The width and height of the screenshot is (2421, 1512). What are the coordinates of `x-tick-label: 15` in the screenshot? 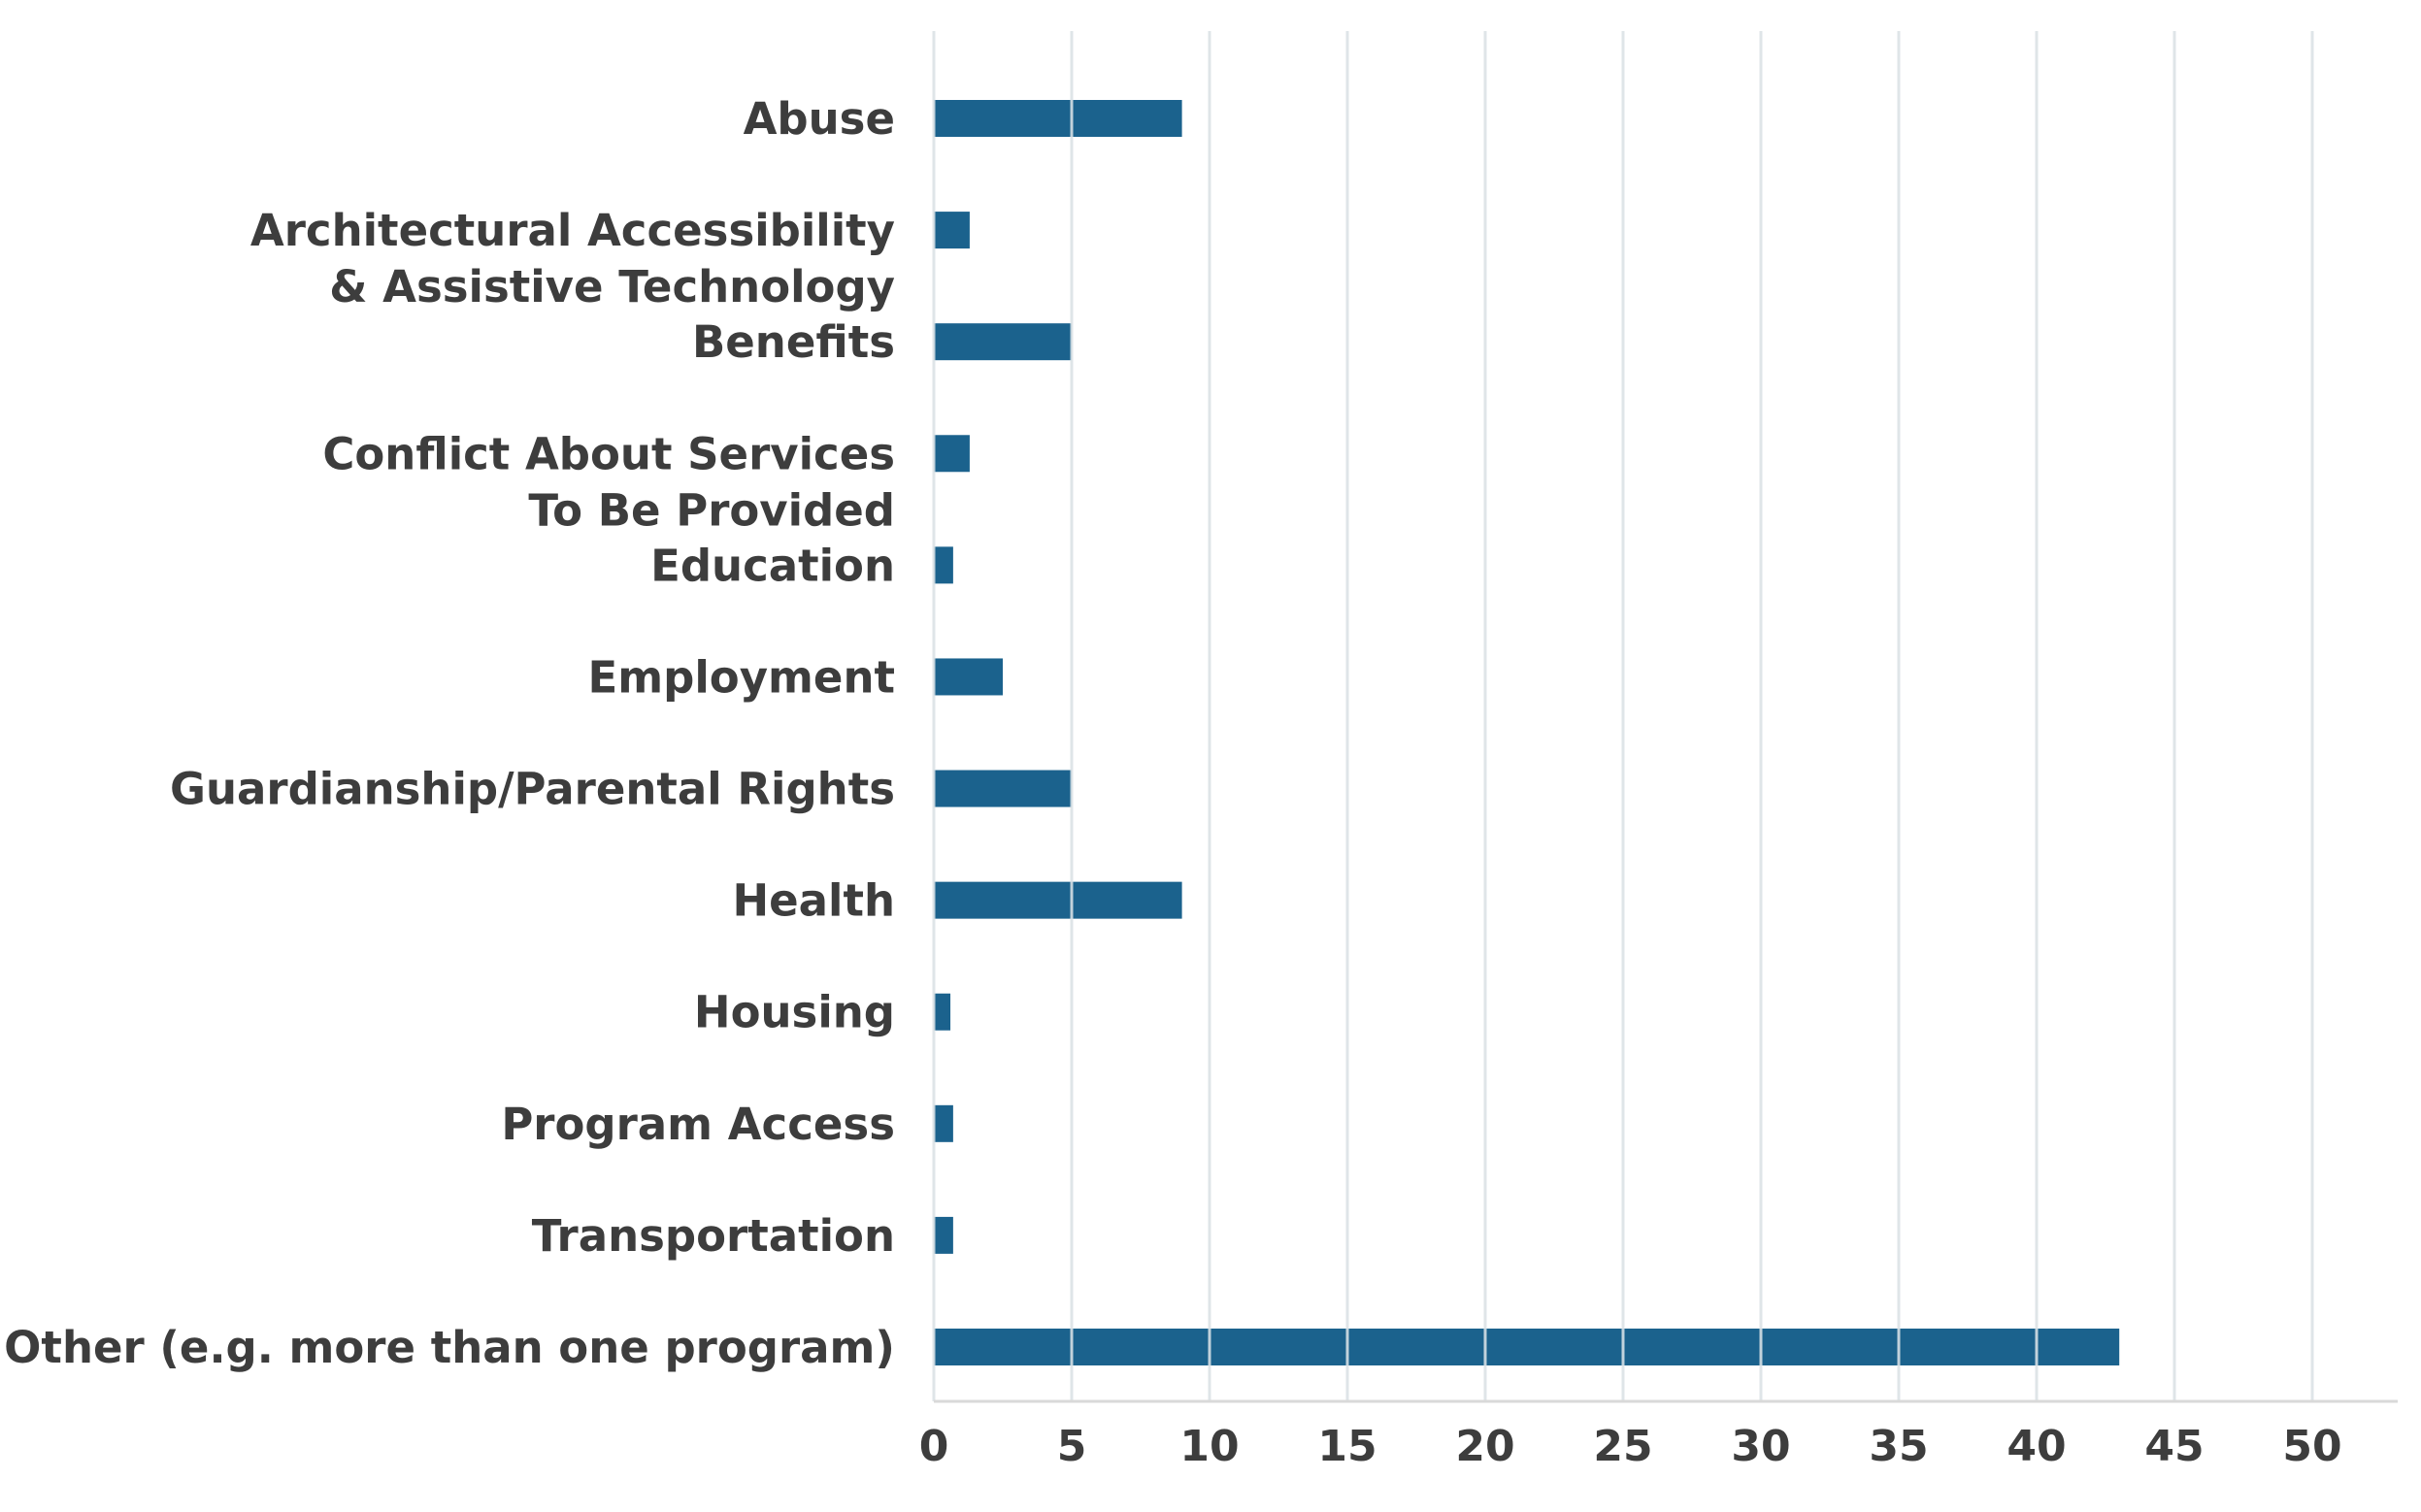 It's located at (1346, 1447).